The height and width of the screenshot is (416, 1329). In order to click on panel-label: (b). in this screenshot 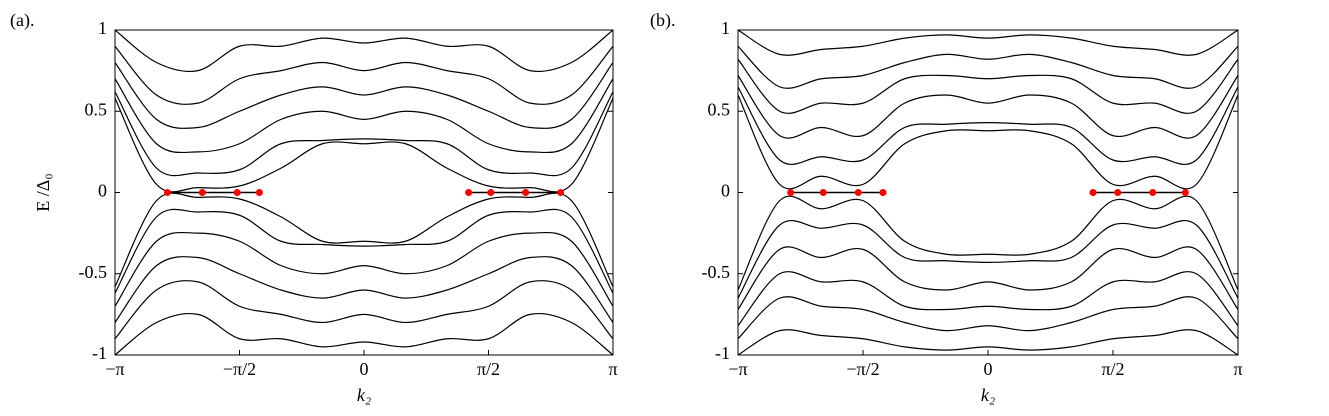, I will do `click(663, 20)`.